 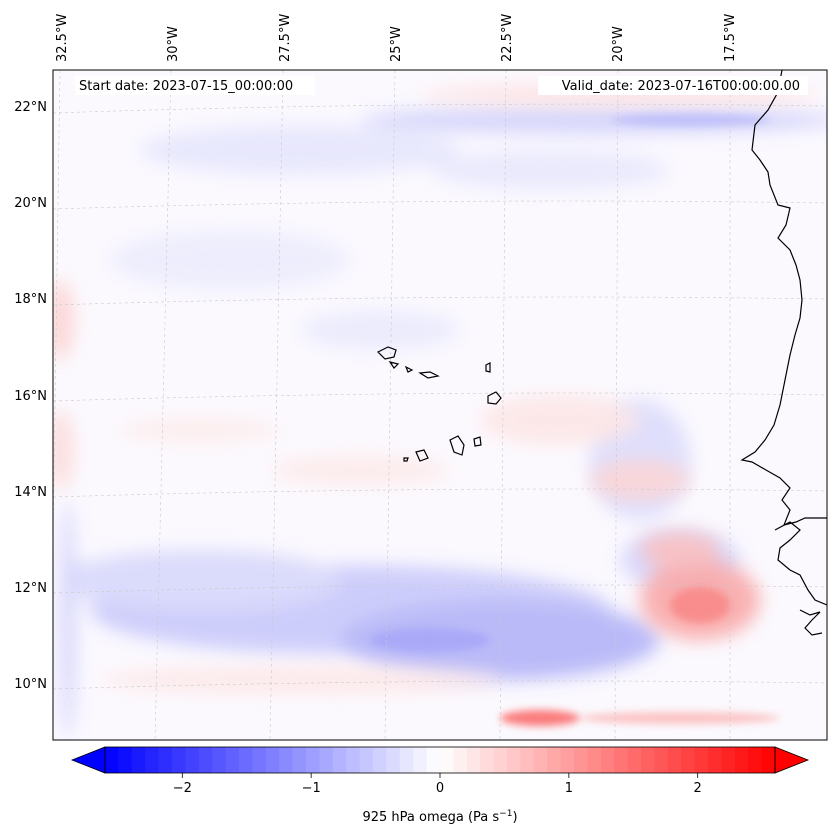 I want to click on valid-date-label: Valid_date: 2023-07-16T00:00:00.00, so click(x=681, y=86).